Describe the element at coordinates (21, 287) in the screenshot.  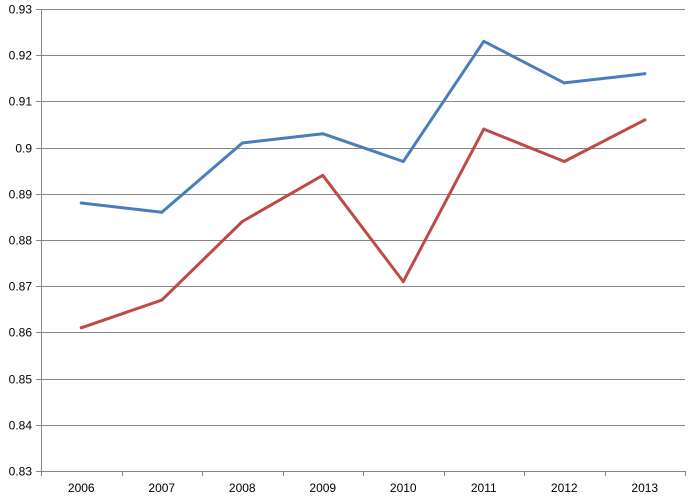
I see `y-tick-label: 0.87` at that location.